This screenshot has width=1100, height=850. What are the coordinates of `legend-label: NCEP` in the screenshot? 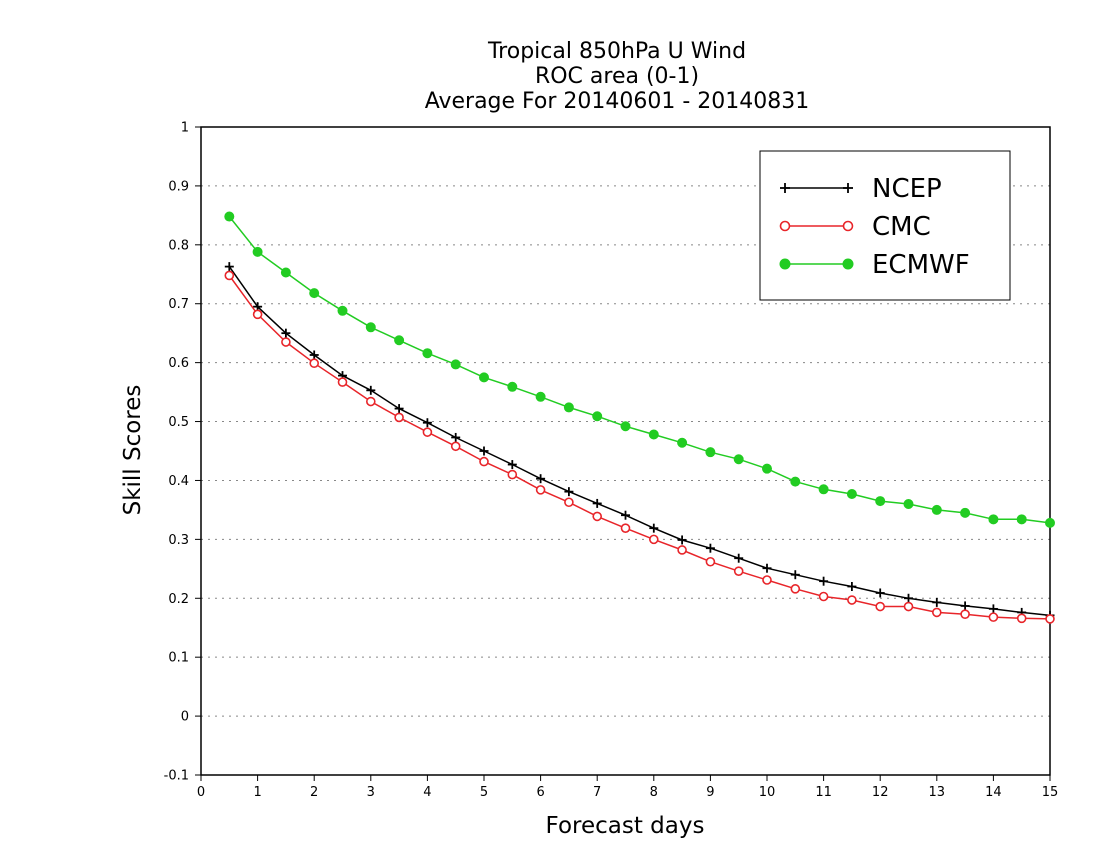 It's located at (907, 189).